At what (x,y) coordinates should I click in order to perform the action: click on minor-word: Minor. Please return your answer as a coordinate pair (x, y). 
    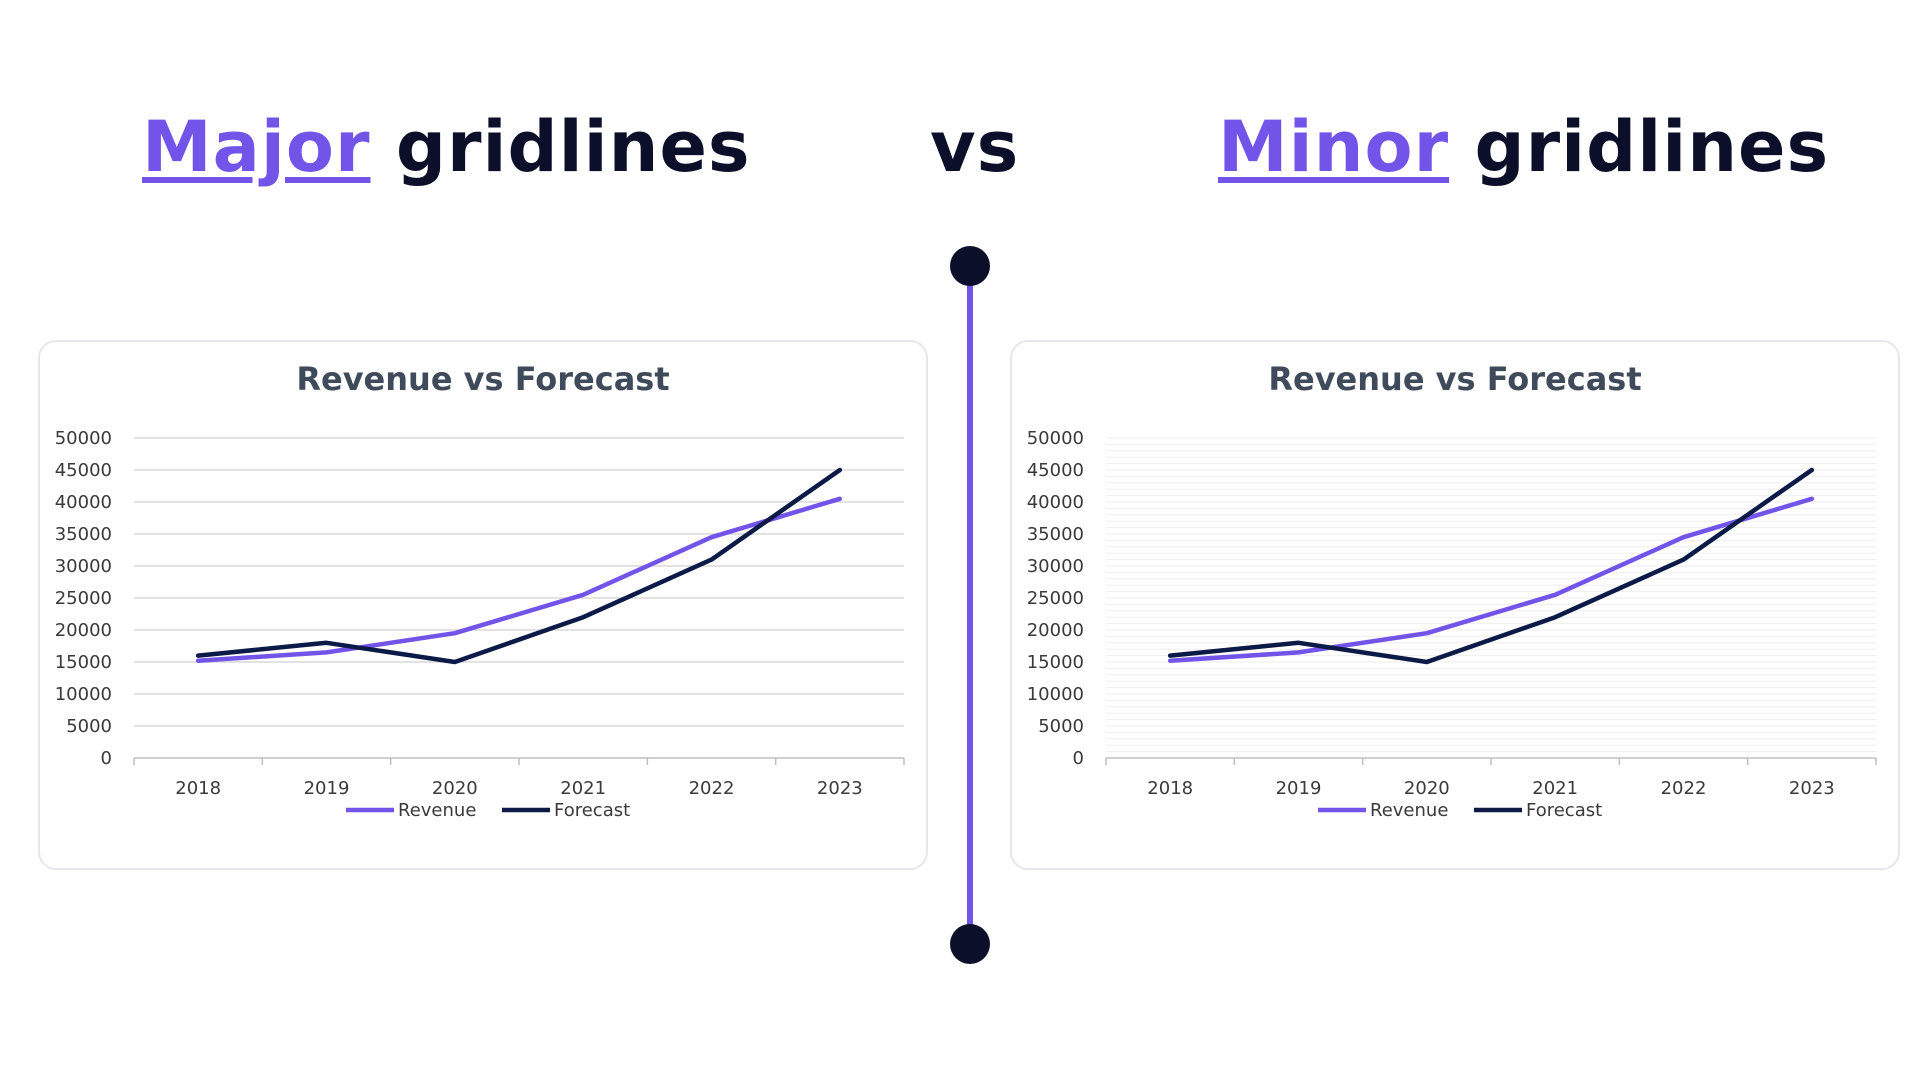
    Looking at the image, I should click on (1334, 147).